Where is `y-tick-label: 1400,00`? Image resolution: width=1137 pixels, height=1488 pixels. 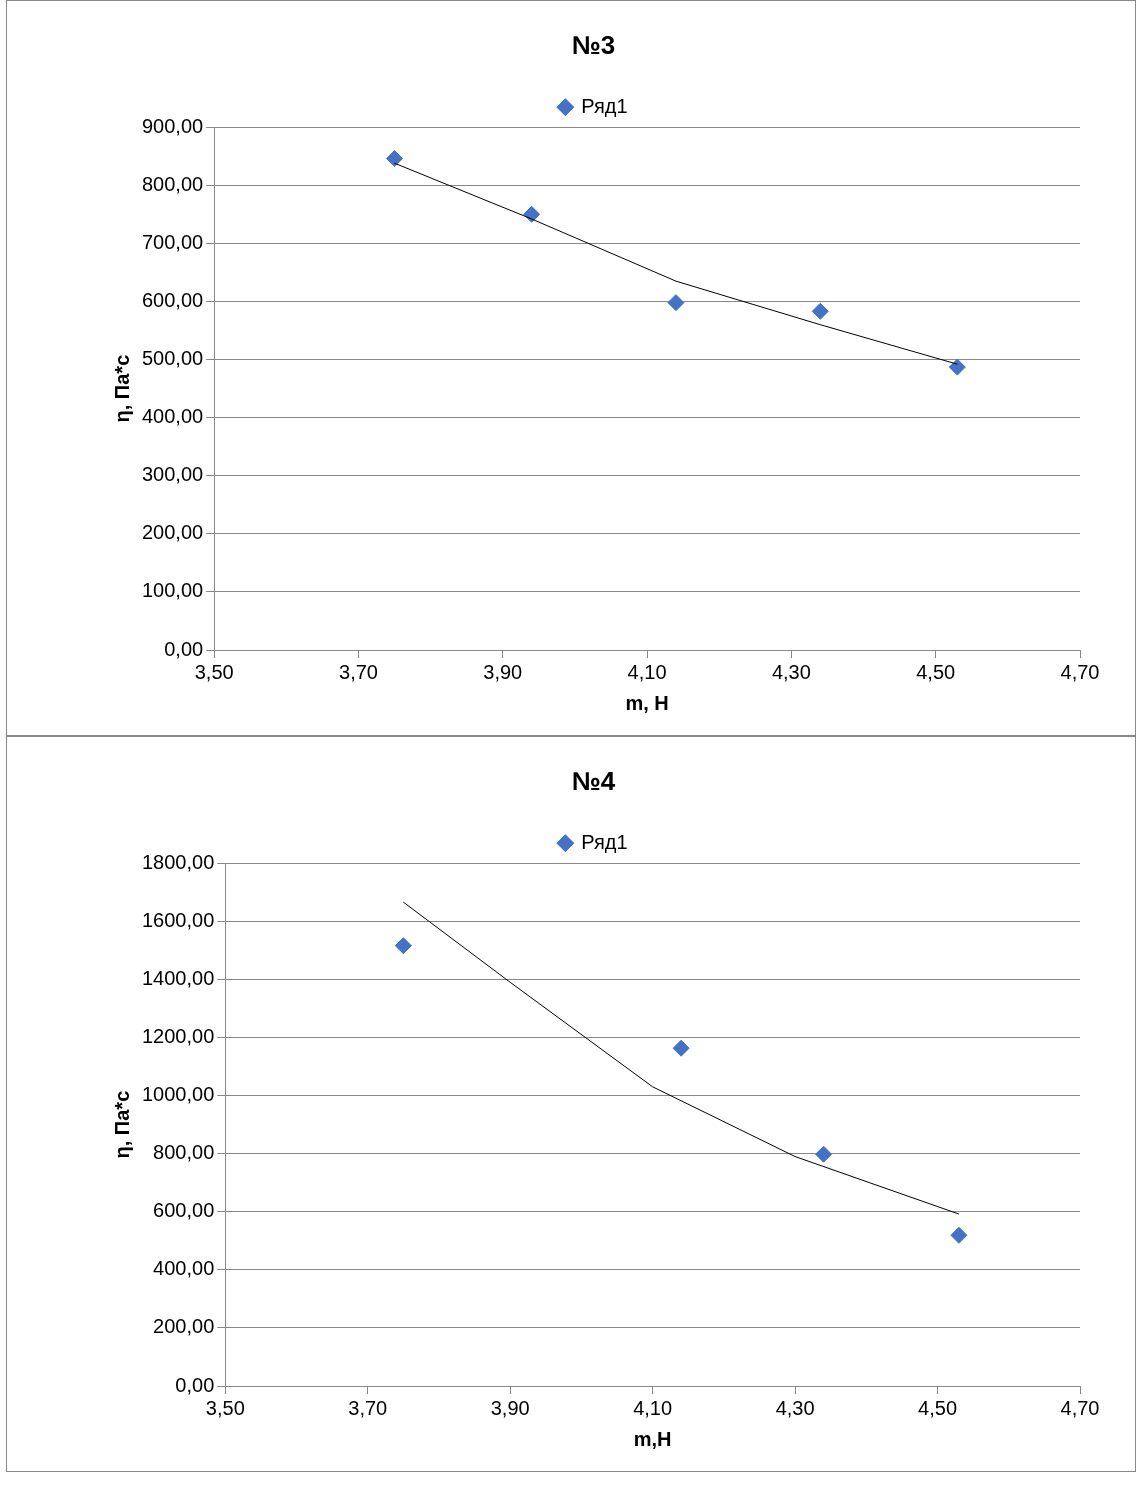
y-tick-label: 1400,00 is located at coordinates (178, 977).